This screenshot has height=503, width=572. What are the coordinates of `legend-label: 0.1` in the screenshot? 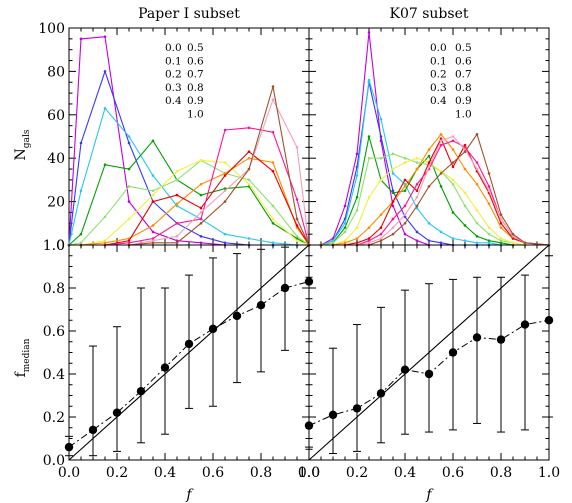 It's located at (438, 61).